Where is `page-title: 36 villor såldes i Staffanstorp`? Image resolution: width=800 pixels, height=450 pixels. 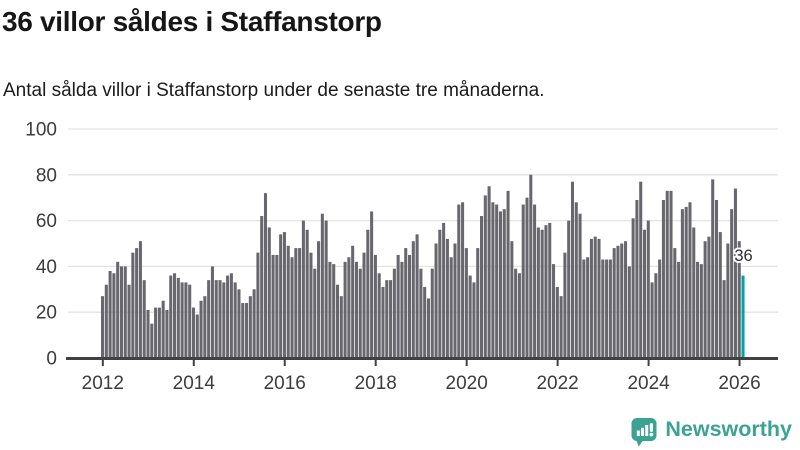 page-title: 36 villor såldes i Staffanstorp is located at coordinates (192, 21).